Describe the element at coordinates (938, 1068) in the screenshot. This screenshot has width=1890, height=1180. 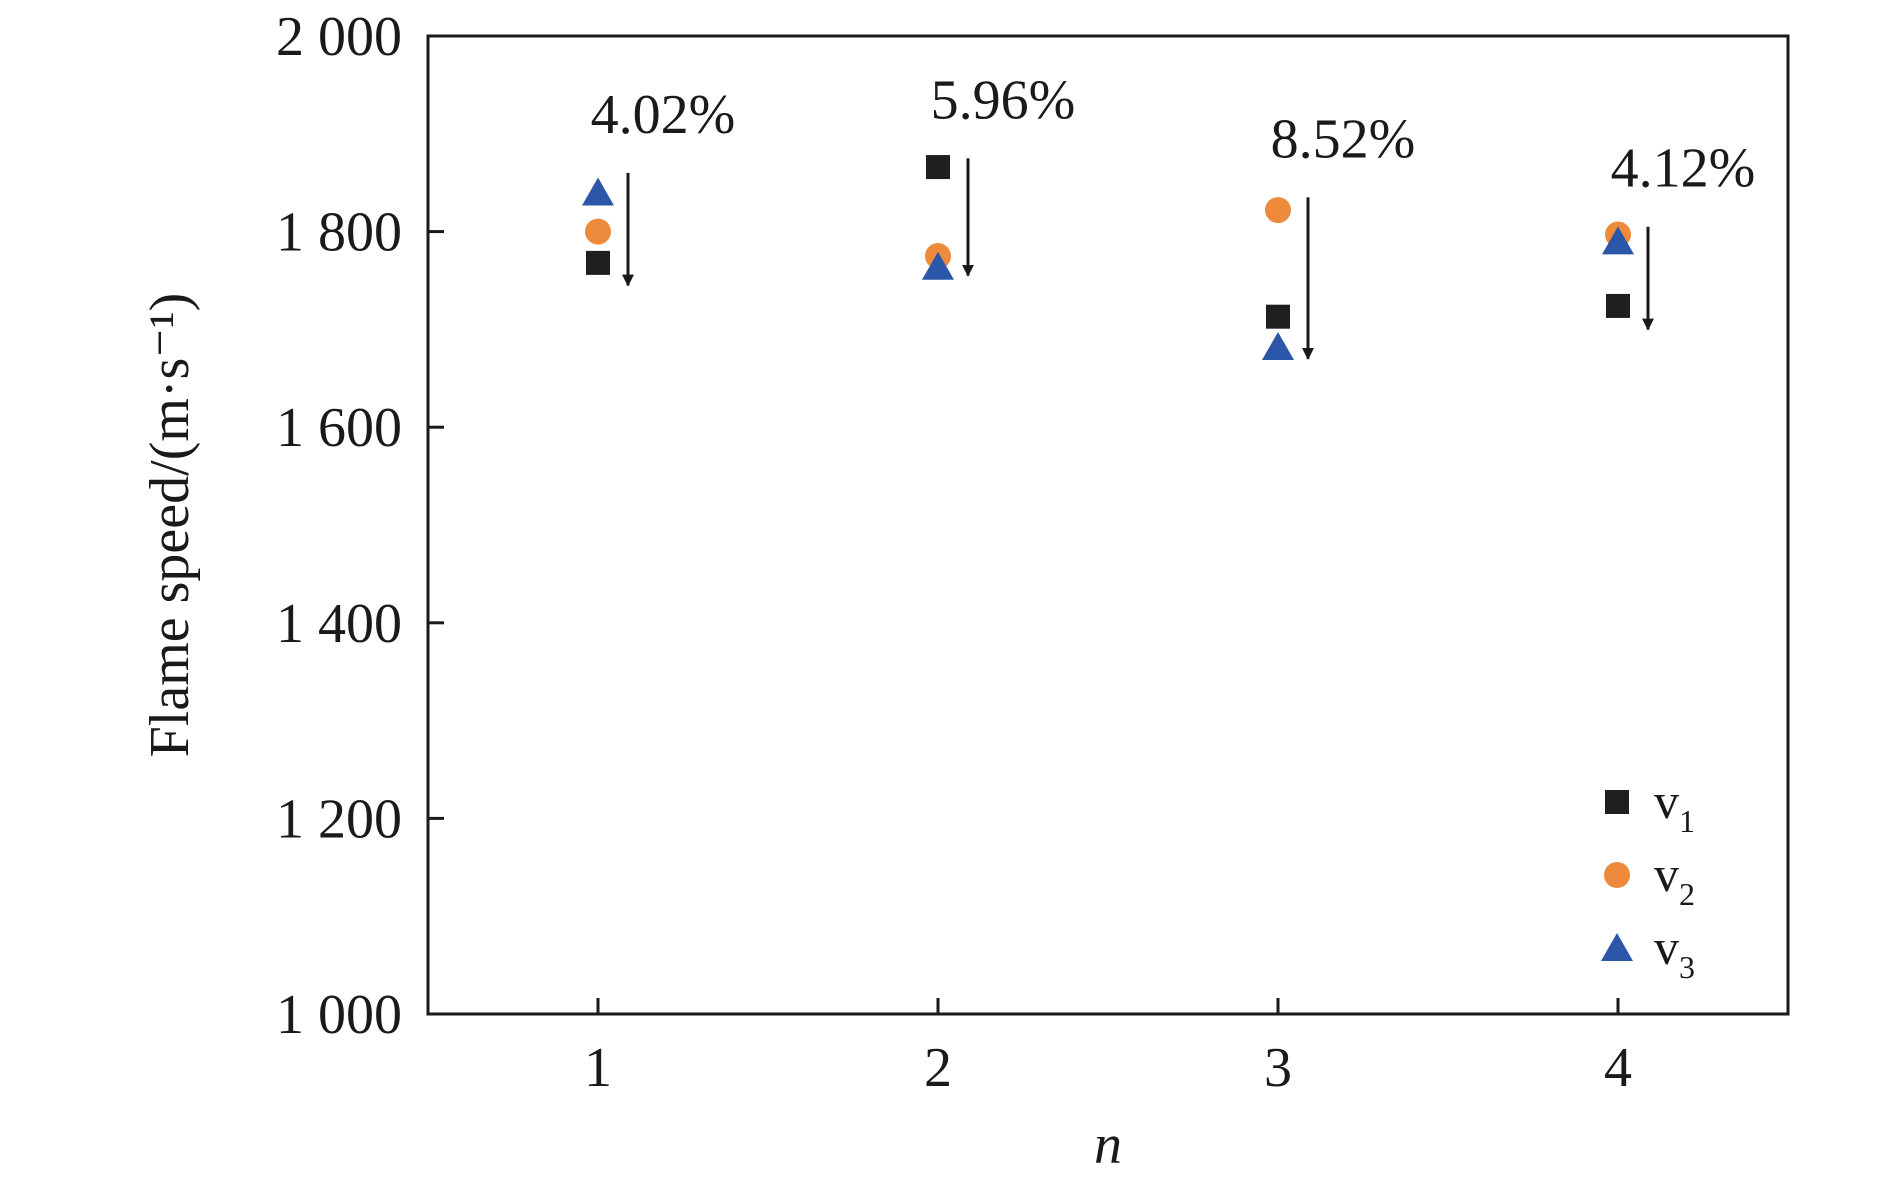
I see `x-tick-label: 2` at that location.